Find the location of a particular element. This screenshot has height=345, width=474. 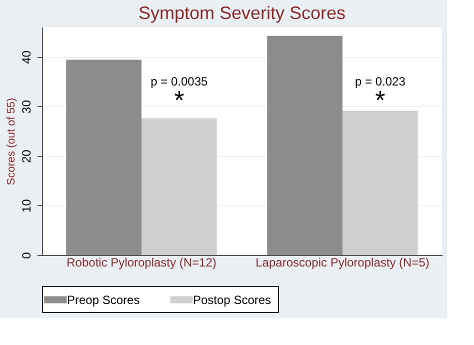

y-tick-label: 40 is located at coordinates (27, 57).